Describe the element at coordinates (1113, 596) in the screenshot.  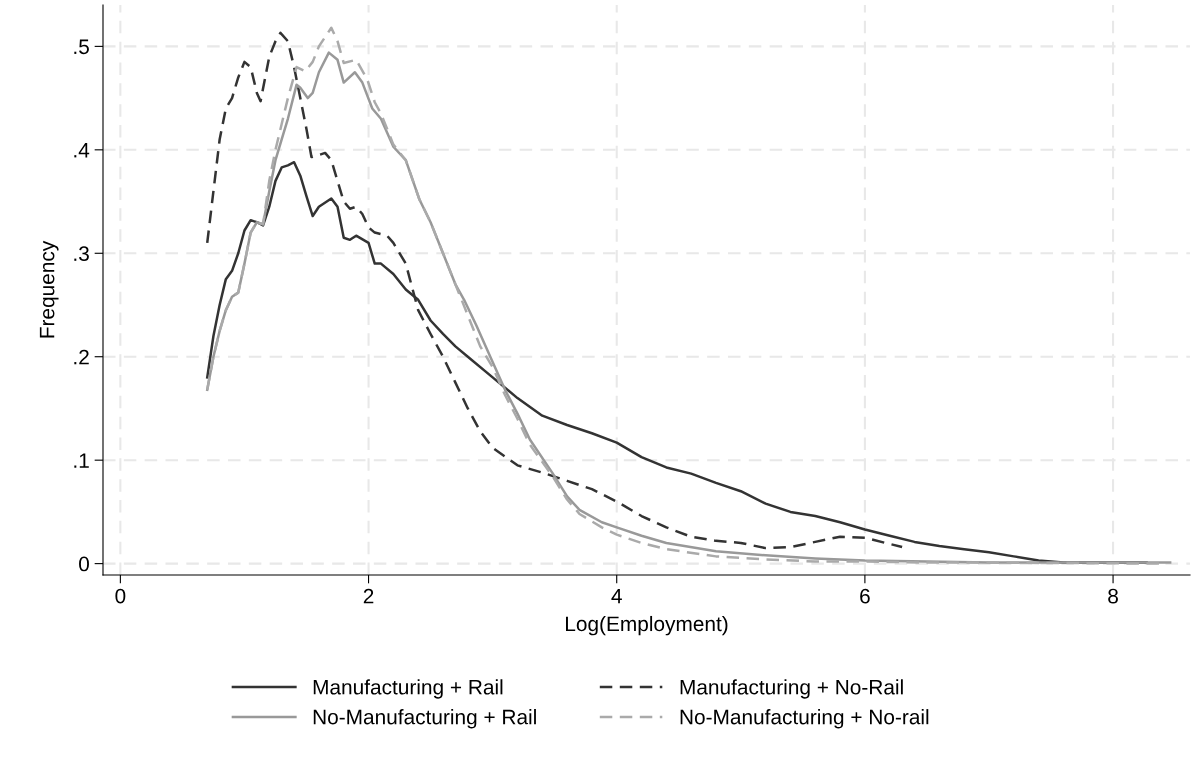
I see `x-tick-label: 8` at that location.